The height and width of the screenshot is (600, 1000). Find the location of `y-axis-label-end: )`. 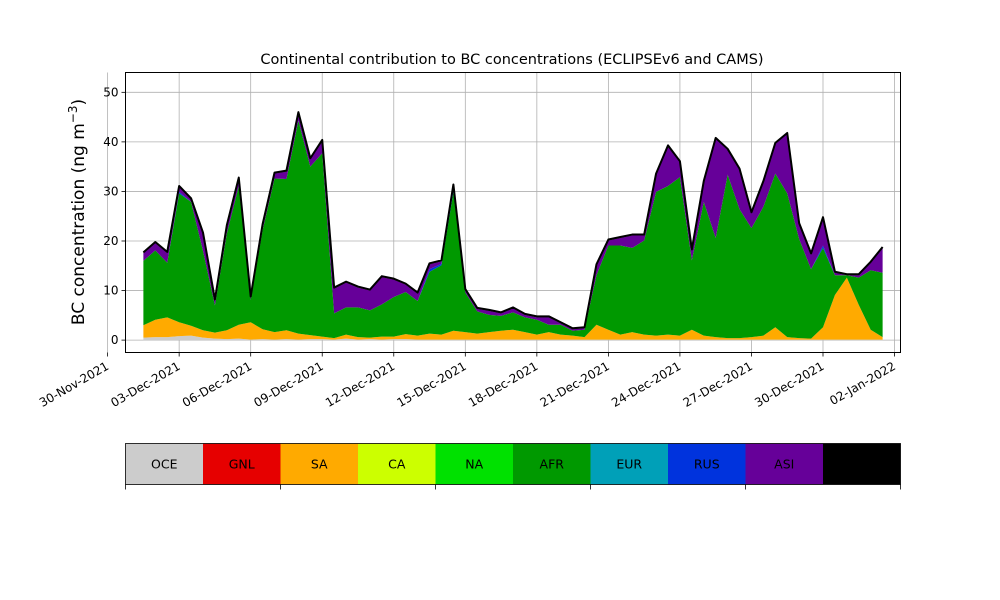

y-axis-label-end: ) is located at coordinates (79, 102).